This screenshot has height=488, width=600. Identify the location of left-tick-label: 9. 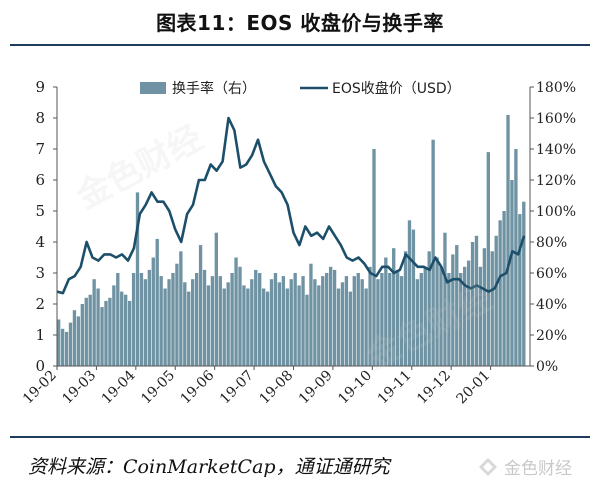
(40, 87).